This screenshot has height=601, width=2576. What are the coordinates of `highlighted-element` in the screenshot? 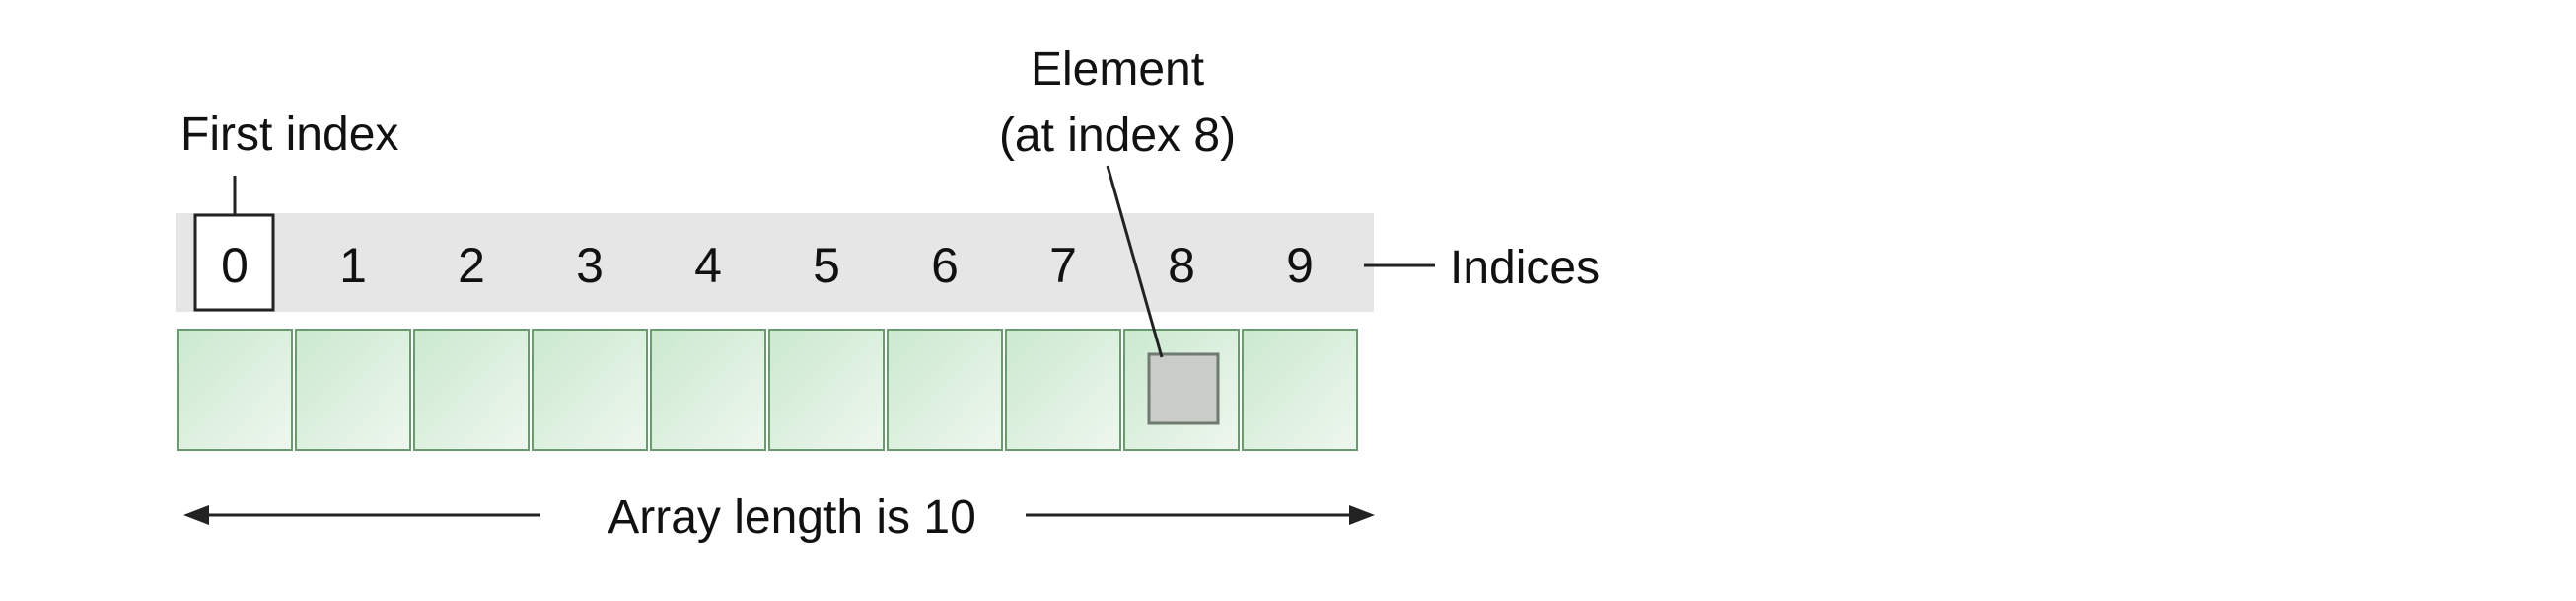 It's located at (1183, 388).